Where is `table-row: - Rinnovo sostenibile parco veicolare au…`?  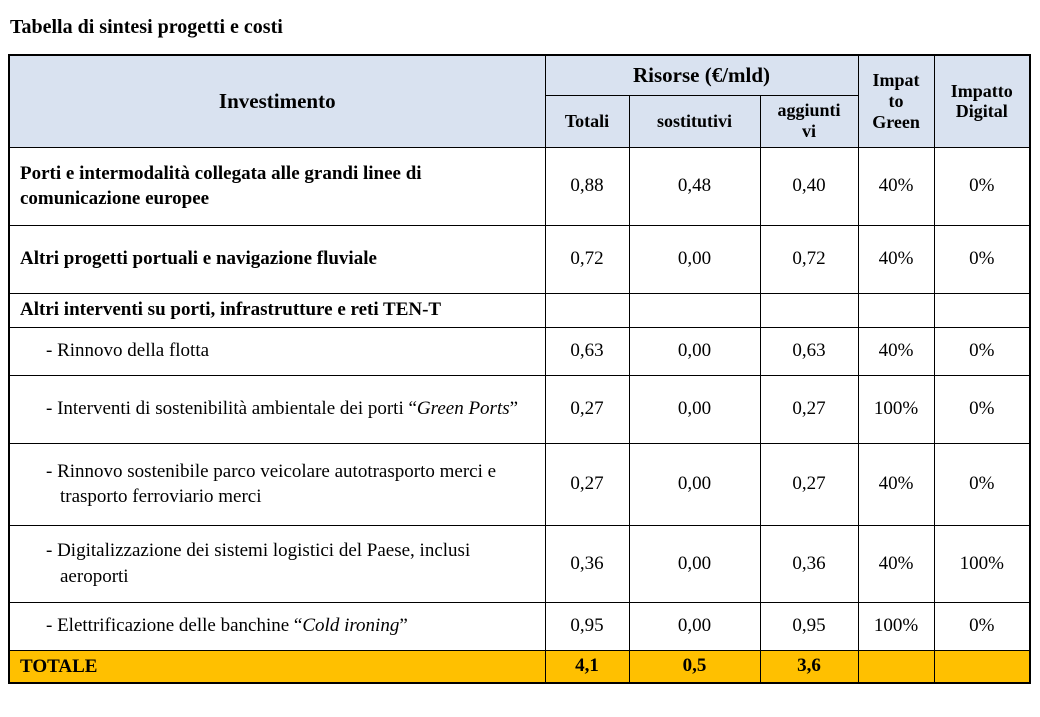 table-row: - Rinnovo sostenibile parco veicolare au… is located at coordinates (519, 484).